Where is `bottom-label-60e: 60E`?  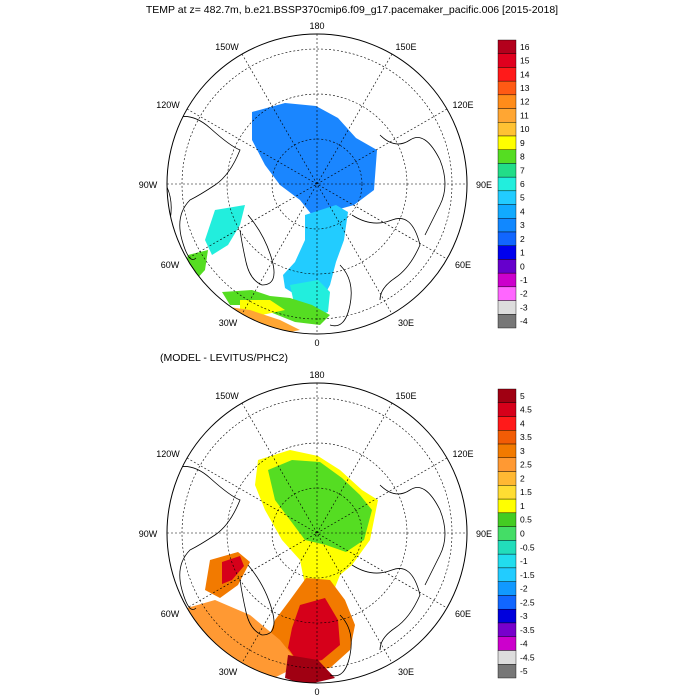 bottom-label-60e: 60E is located at coordinates (463, 614).